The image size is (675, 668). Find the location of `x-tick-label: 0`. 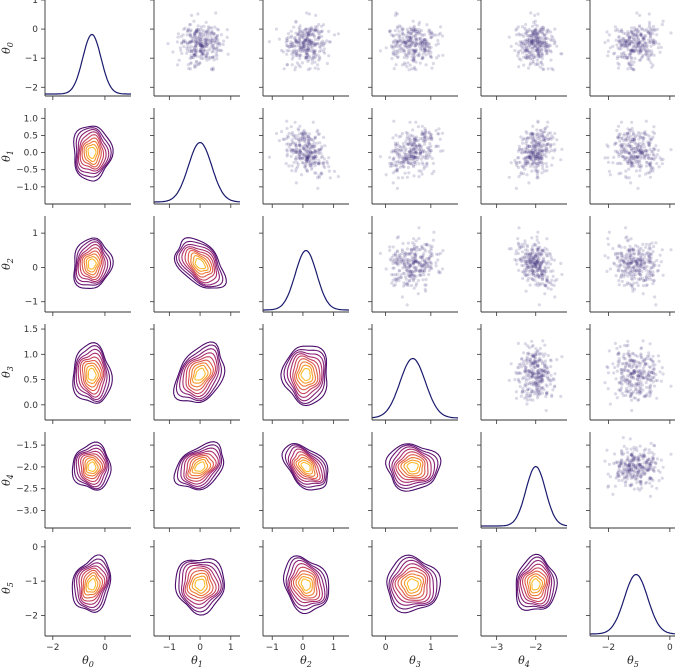

x-tick-label: 0 is located at coordinates (200, 648).